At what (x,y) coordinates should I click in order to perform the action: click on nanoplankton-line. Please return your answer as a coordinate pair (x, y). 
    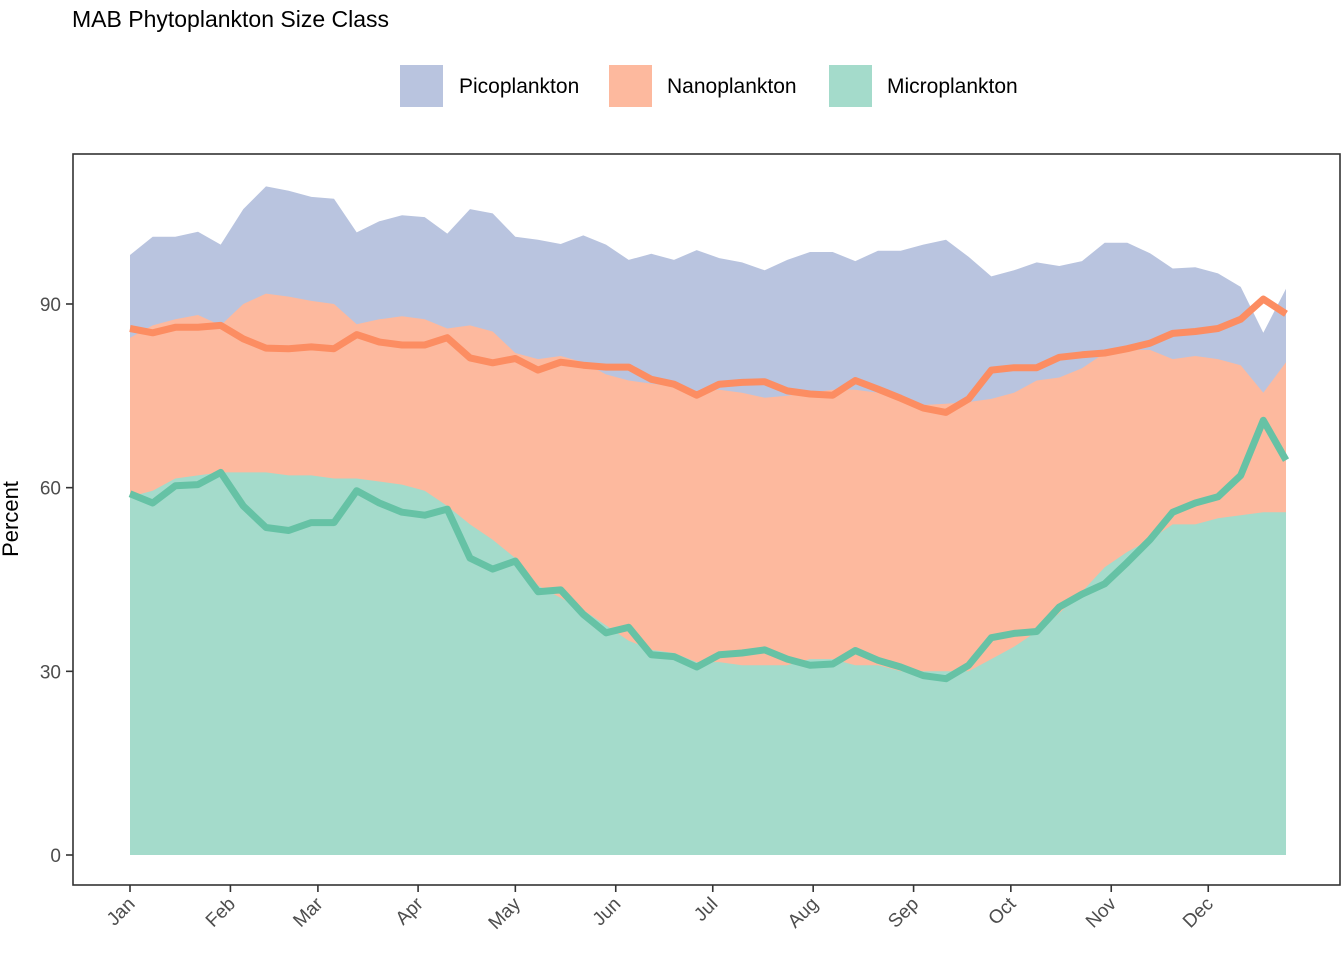
    Looking at the image, I should click on (708, 355).